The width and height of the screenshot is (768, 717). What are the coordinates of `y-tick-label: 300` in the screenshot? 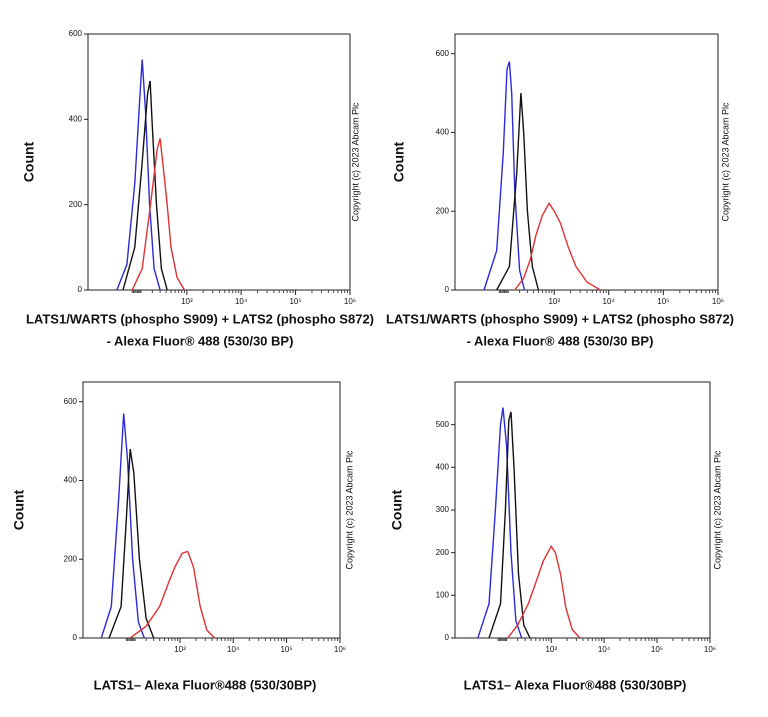 It's located at (443, 509).